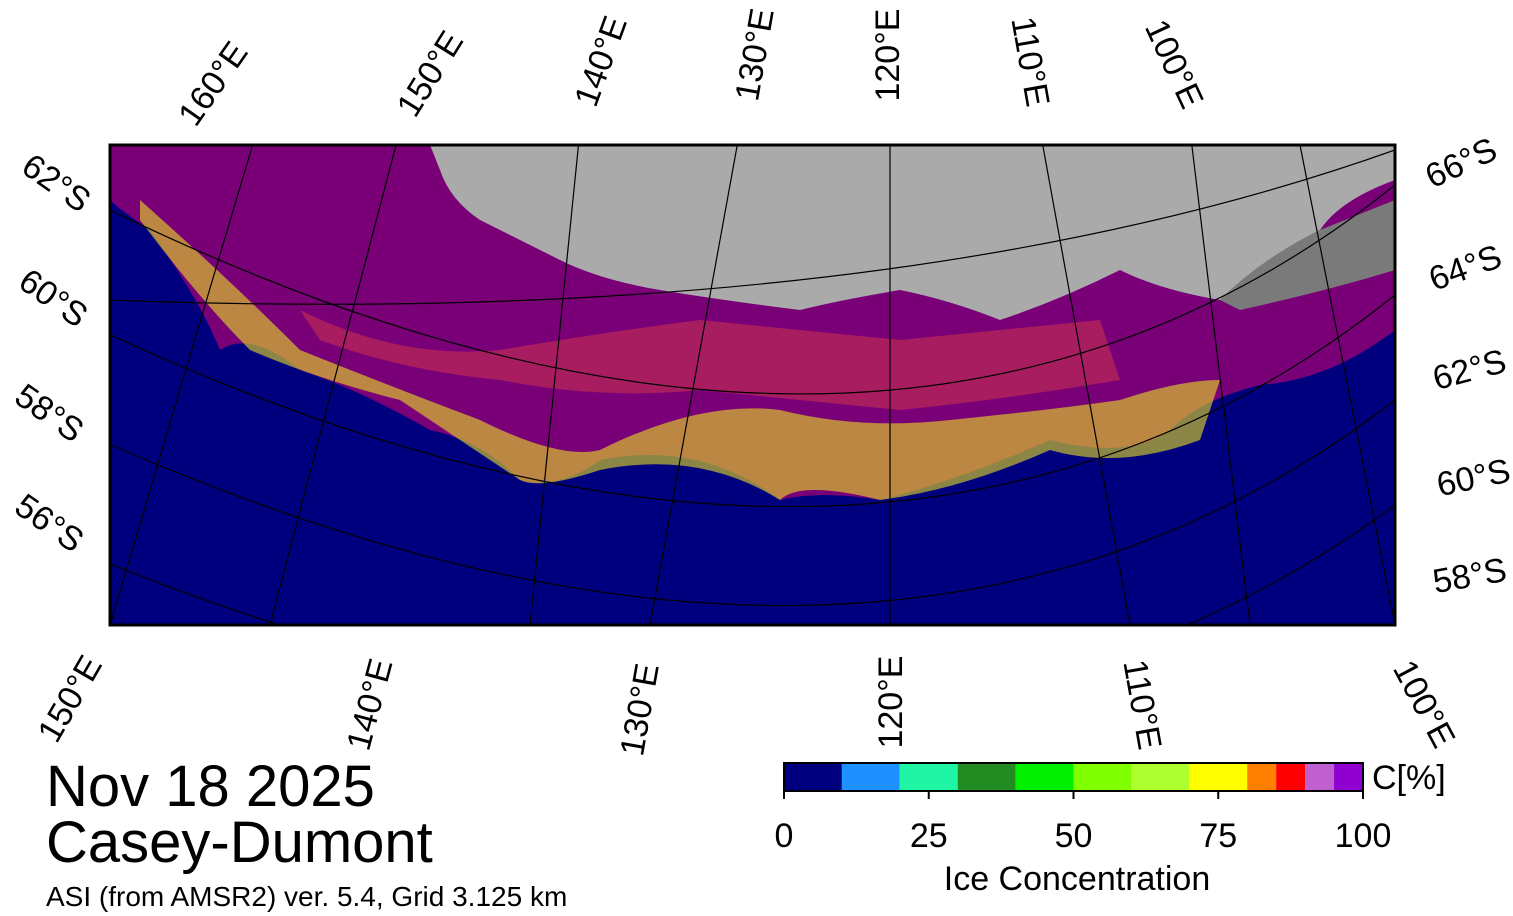  Describe the element at coordinates (213, 84) in the screenshot. I see `lon-label: 160°E` at that location.